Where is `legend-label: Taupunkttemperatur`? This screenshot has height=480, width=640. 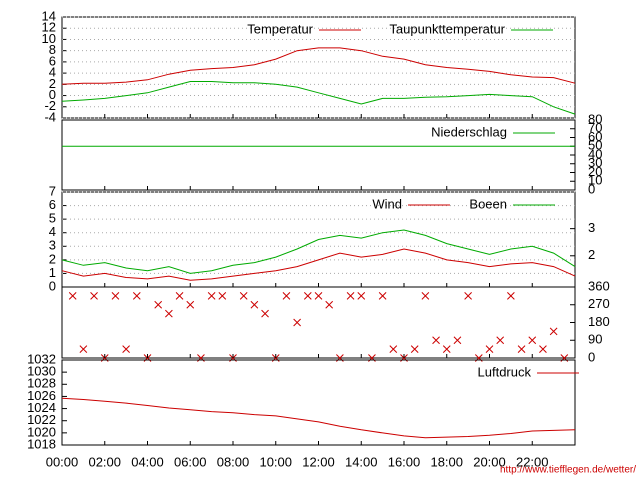 legend-label: Taupunkttemperatur is located at coordinates (447, 28).